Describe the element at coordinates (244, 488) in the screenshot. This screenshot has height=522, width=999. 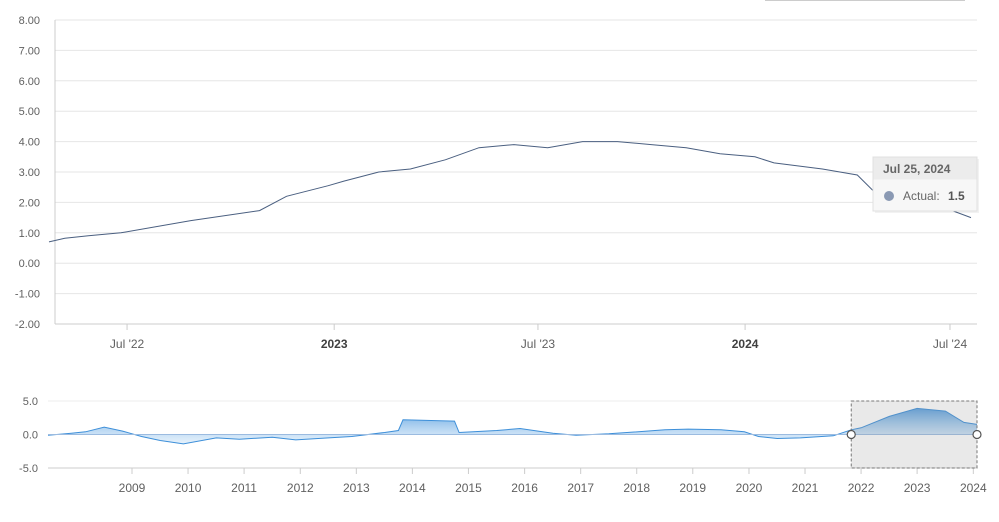
I see `nav-x-tick-label: 2011` at that location.